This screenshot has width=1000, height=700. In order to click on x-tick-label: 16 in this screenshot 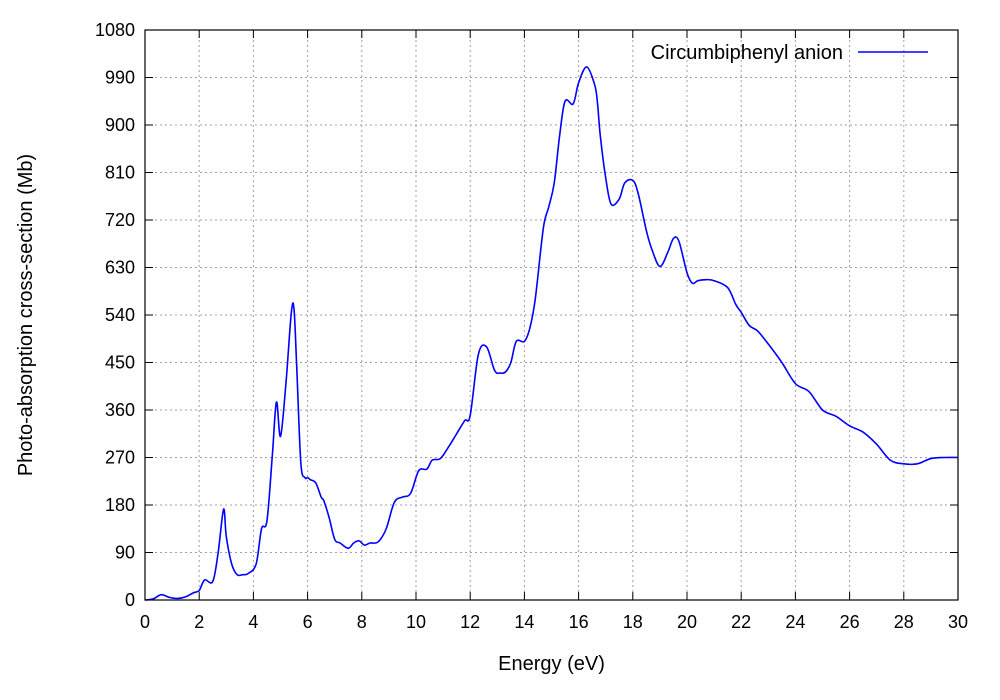, I will do `click(579, 622)`.